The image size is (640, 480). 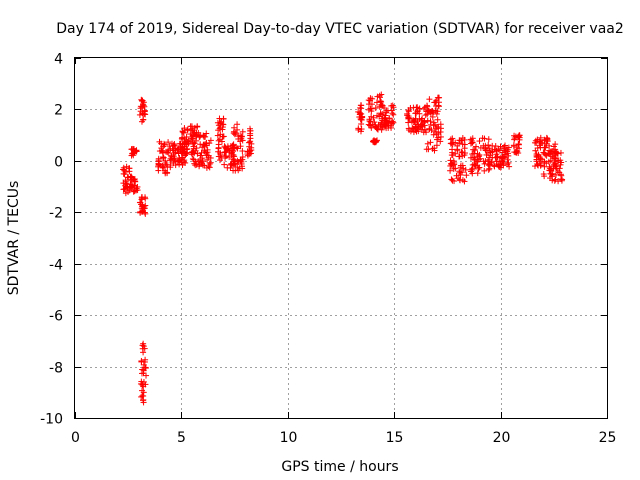 What do you see at coordinates (58, 60) in the screenshot?
I see `y-tick-label: 4` at bounding box center [58, 60].